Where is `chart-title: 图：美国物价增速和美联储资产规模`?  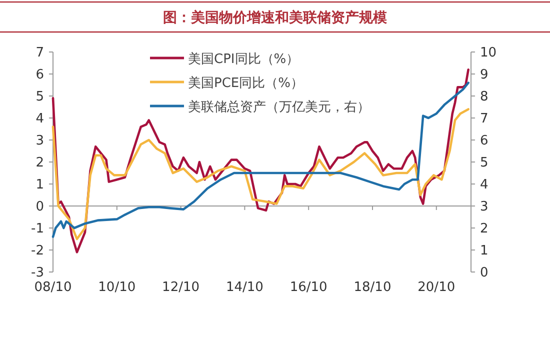 chart-title: 图：美国物价增速和美联储资产规模 is located at coordinates (275, 17).